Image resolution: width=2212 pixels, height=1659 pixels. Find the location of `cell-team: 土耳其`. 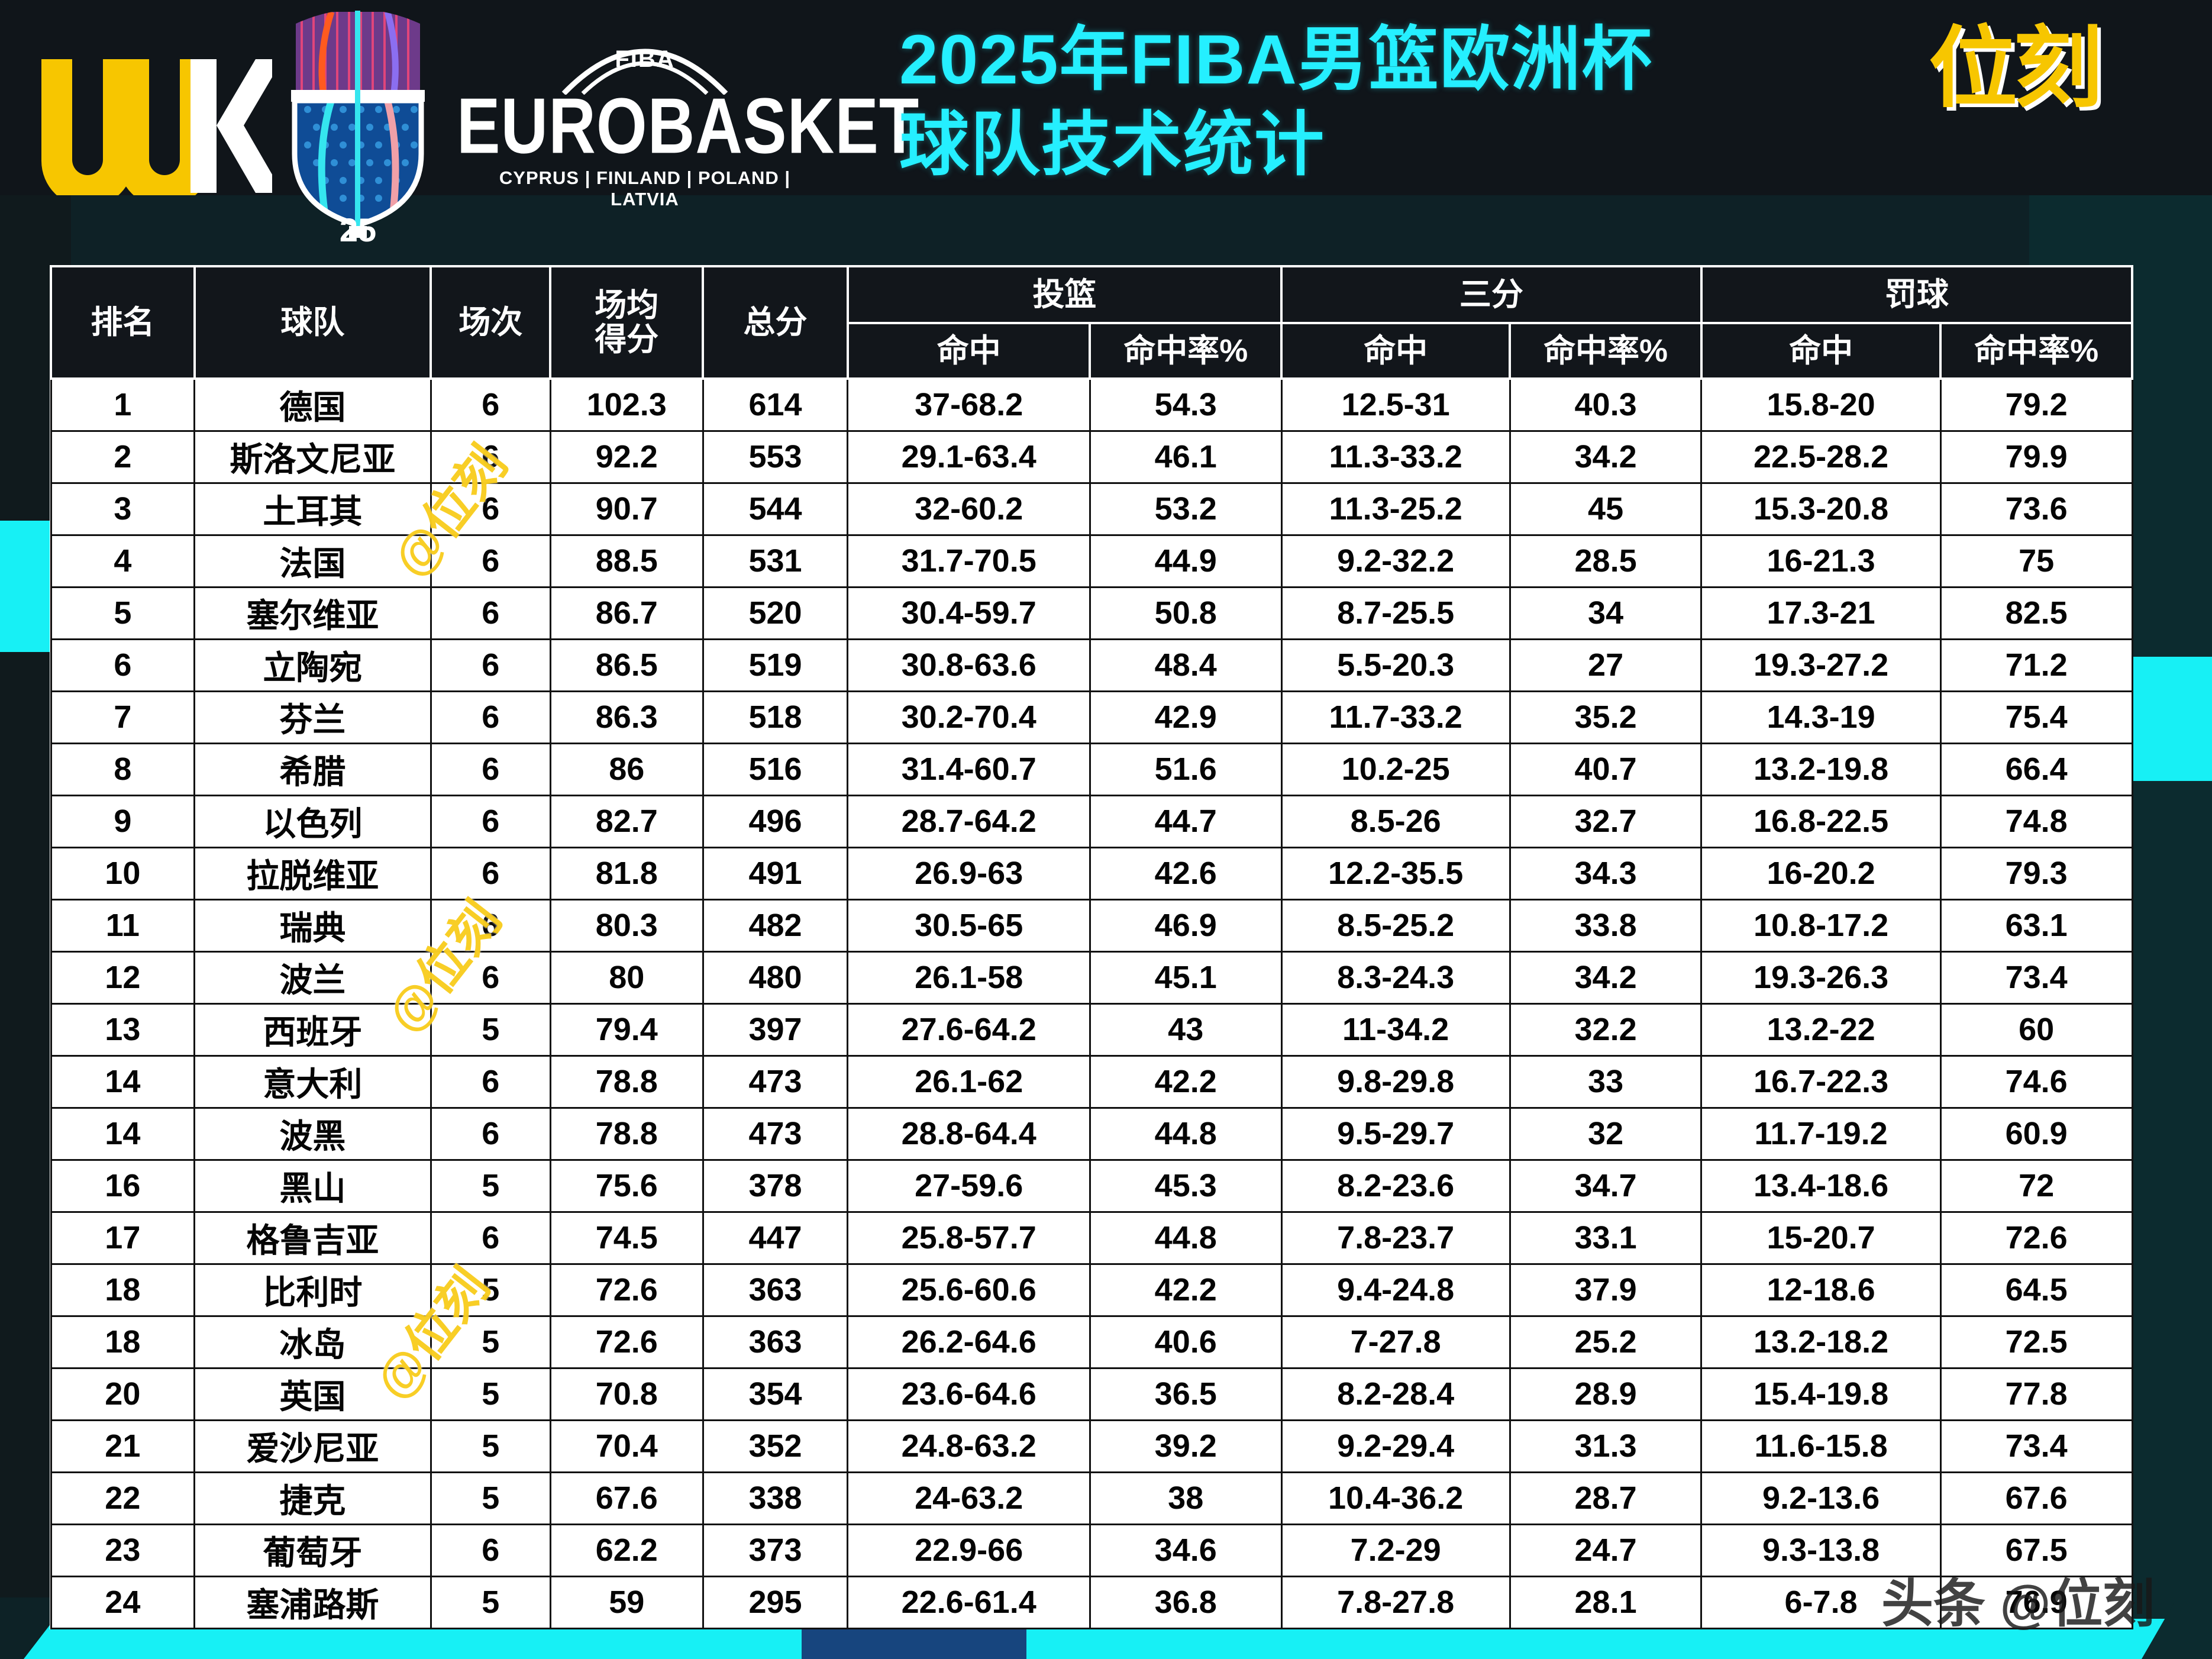

cell-team: 土耳其 is located at coordinates (312, 509).